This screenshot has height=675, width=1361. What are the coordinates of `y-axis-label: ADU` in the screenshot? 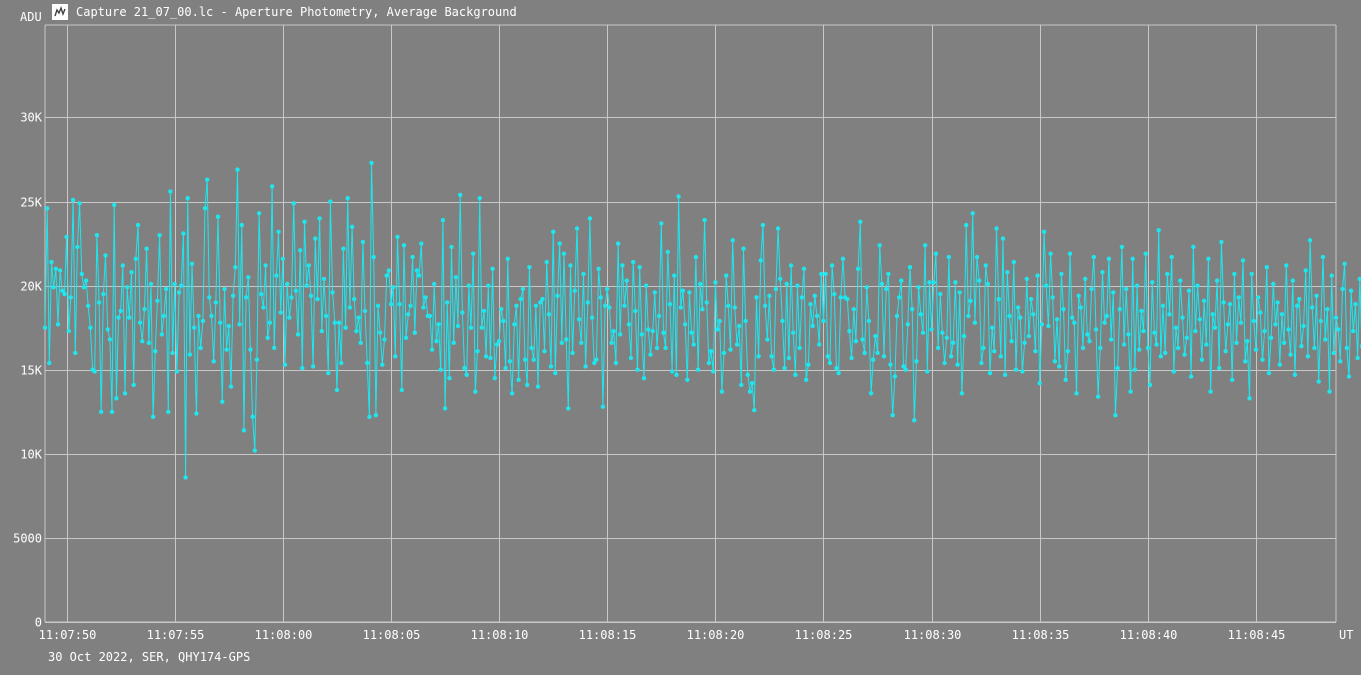 It's located at (31, 17).